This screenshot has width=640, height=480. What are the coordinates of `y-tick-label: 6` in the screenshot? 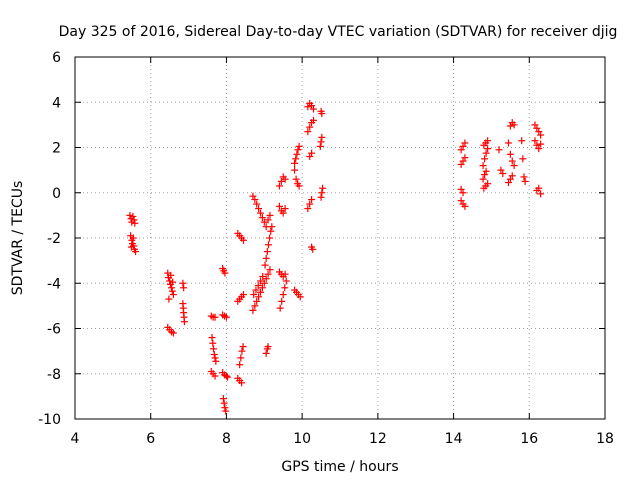 It's located at (56, 58).